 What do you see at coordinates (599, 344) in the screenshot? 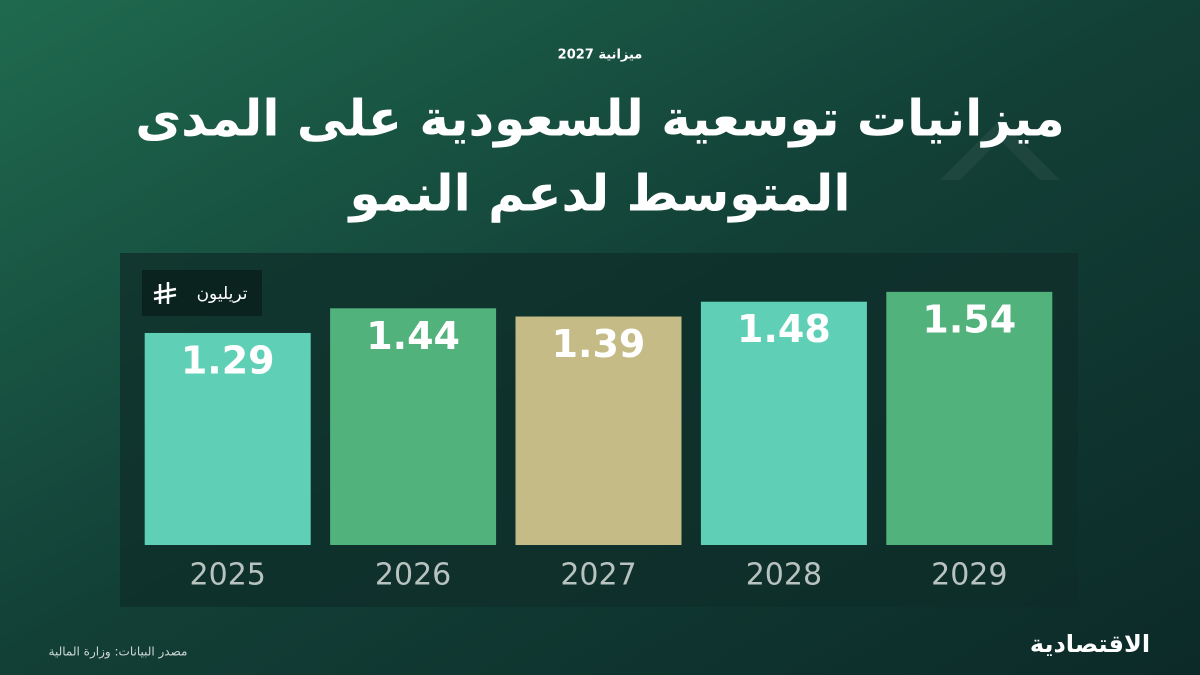
I see `value-label: 1.39` at bounding box center [599, 344].